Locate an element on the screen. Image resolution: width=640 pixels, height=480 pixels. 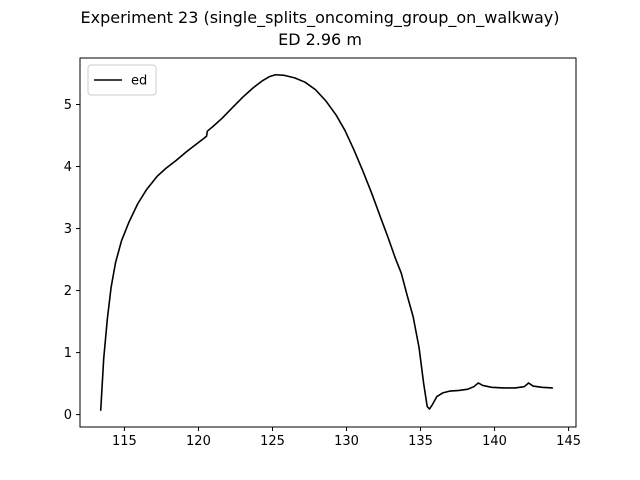
y-tick-label: 3 is located at coordinates (68, 229).